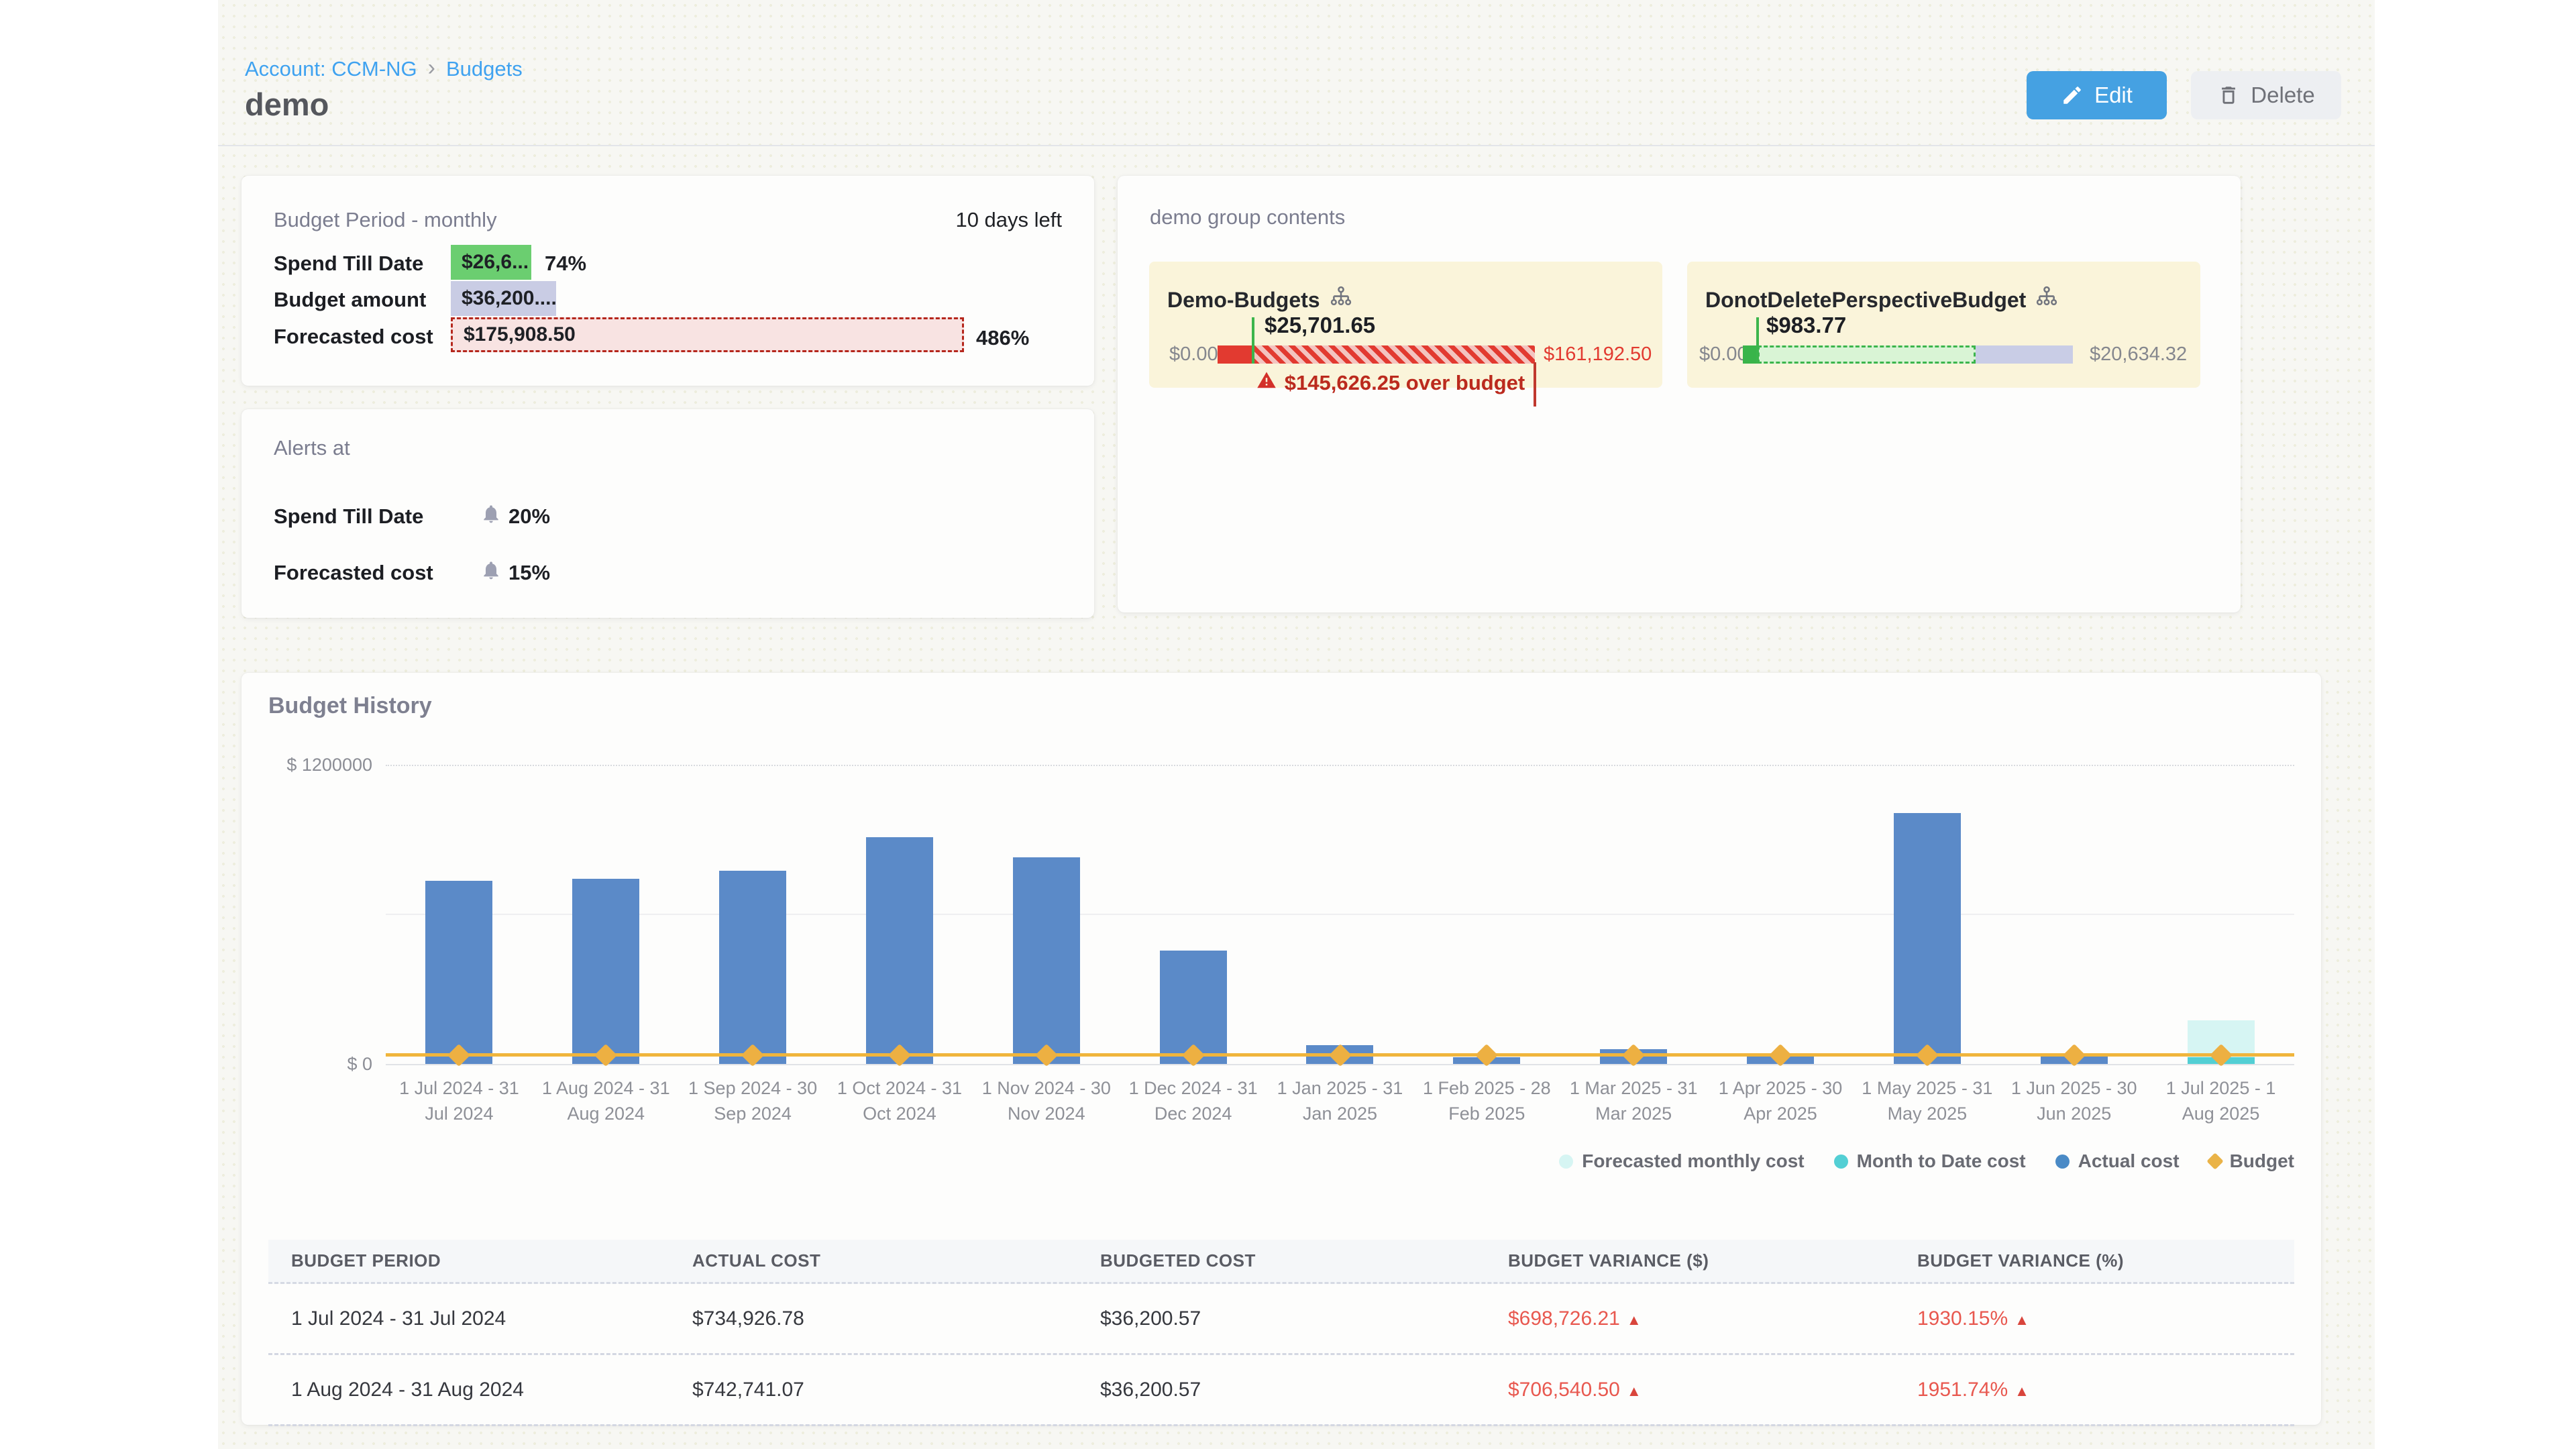 The height and width of the screenshot is (1449, 2576). I want to click on breadcrumb-account-link: Account: CCM-NG, so click(331, 68).